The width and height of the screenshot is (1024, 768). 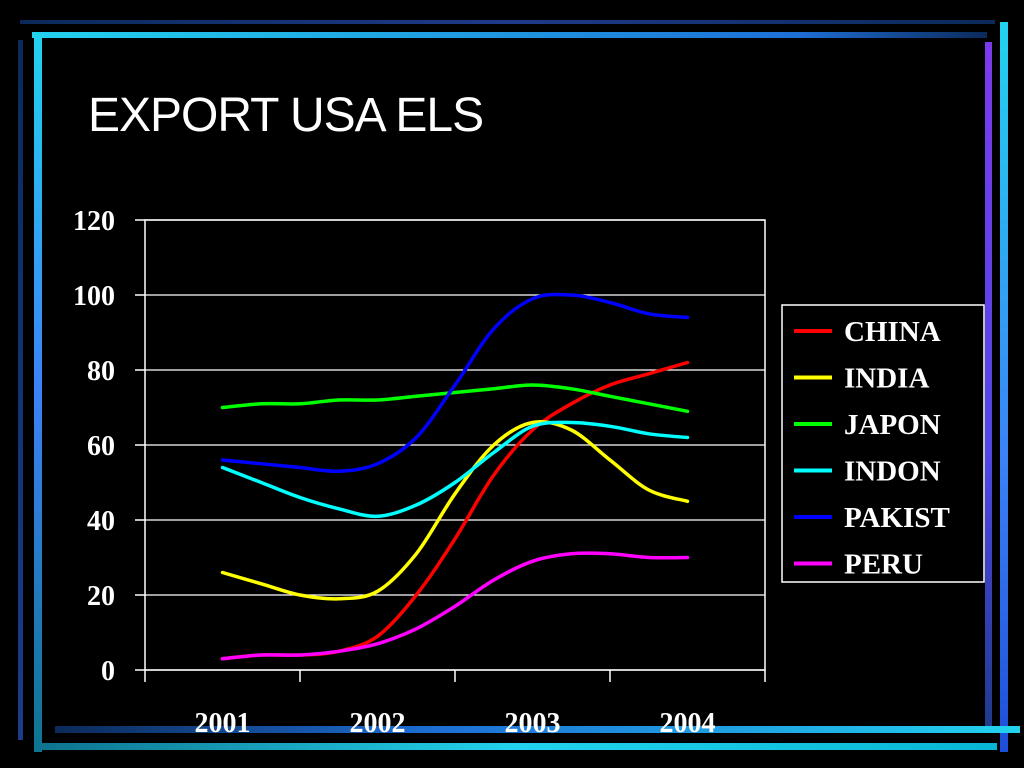 I want to click on legend-label: INDIA, so click(x=886, y=379).